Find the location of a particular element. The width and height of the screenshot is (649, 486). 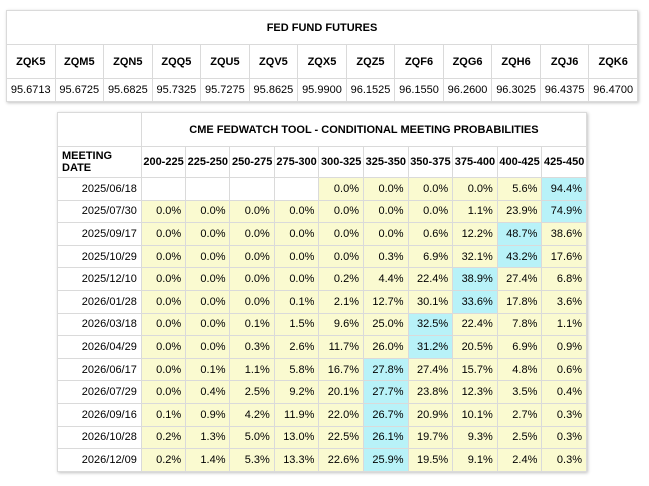

futures-price: 95.7275 is located at coordinates (225, 90).